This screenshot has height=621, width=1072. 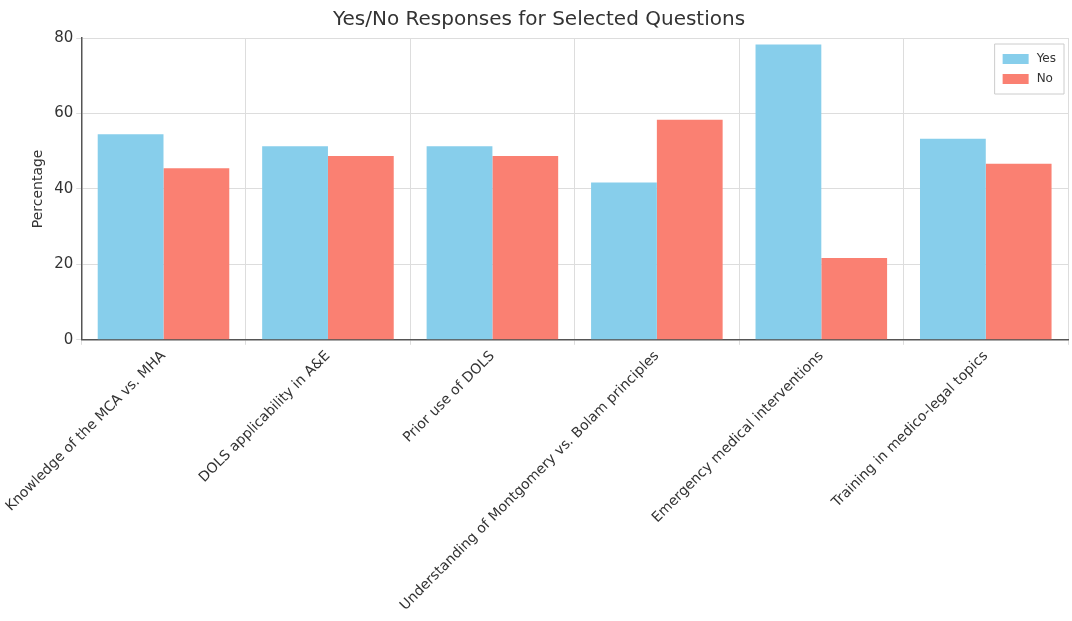 I want to click on chart-title: Yes/No Responses for Selected Questions, so click(x=538, y=18).